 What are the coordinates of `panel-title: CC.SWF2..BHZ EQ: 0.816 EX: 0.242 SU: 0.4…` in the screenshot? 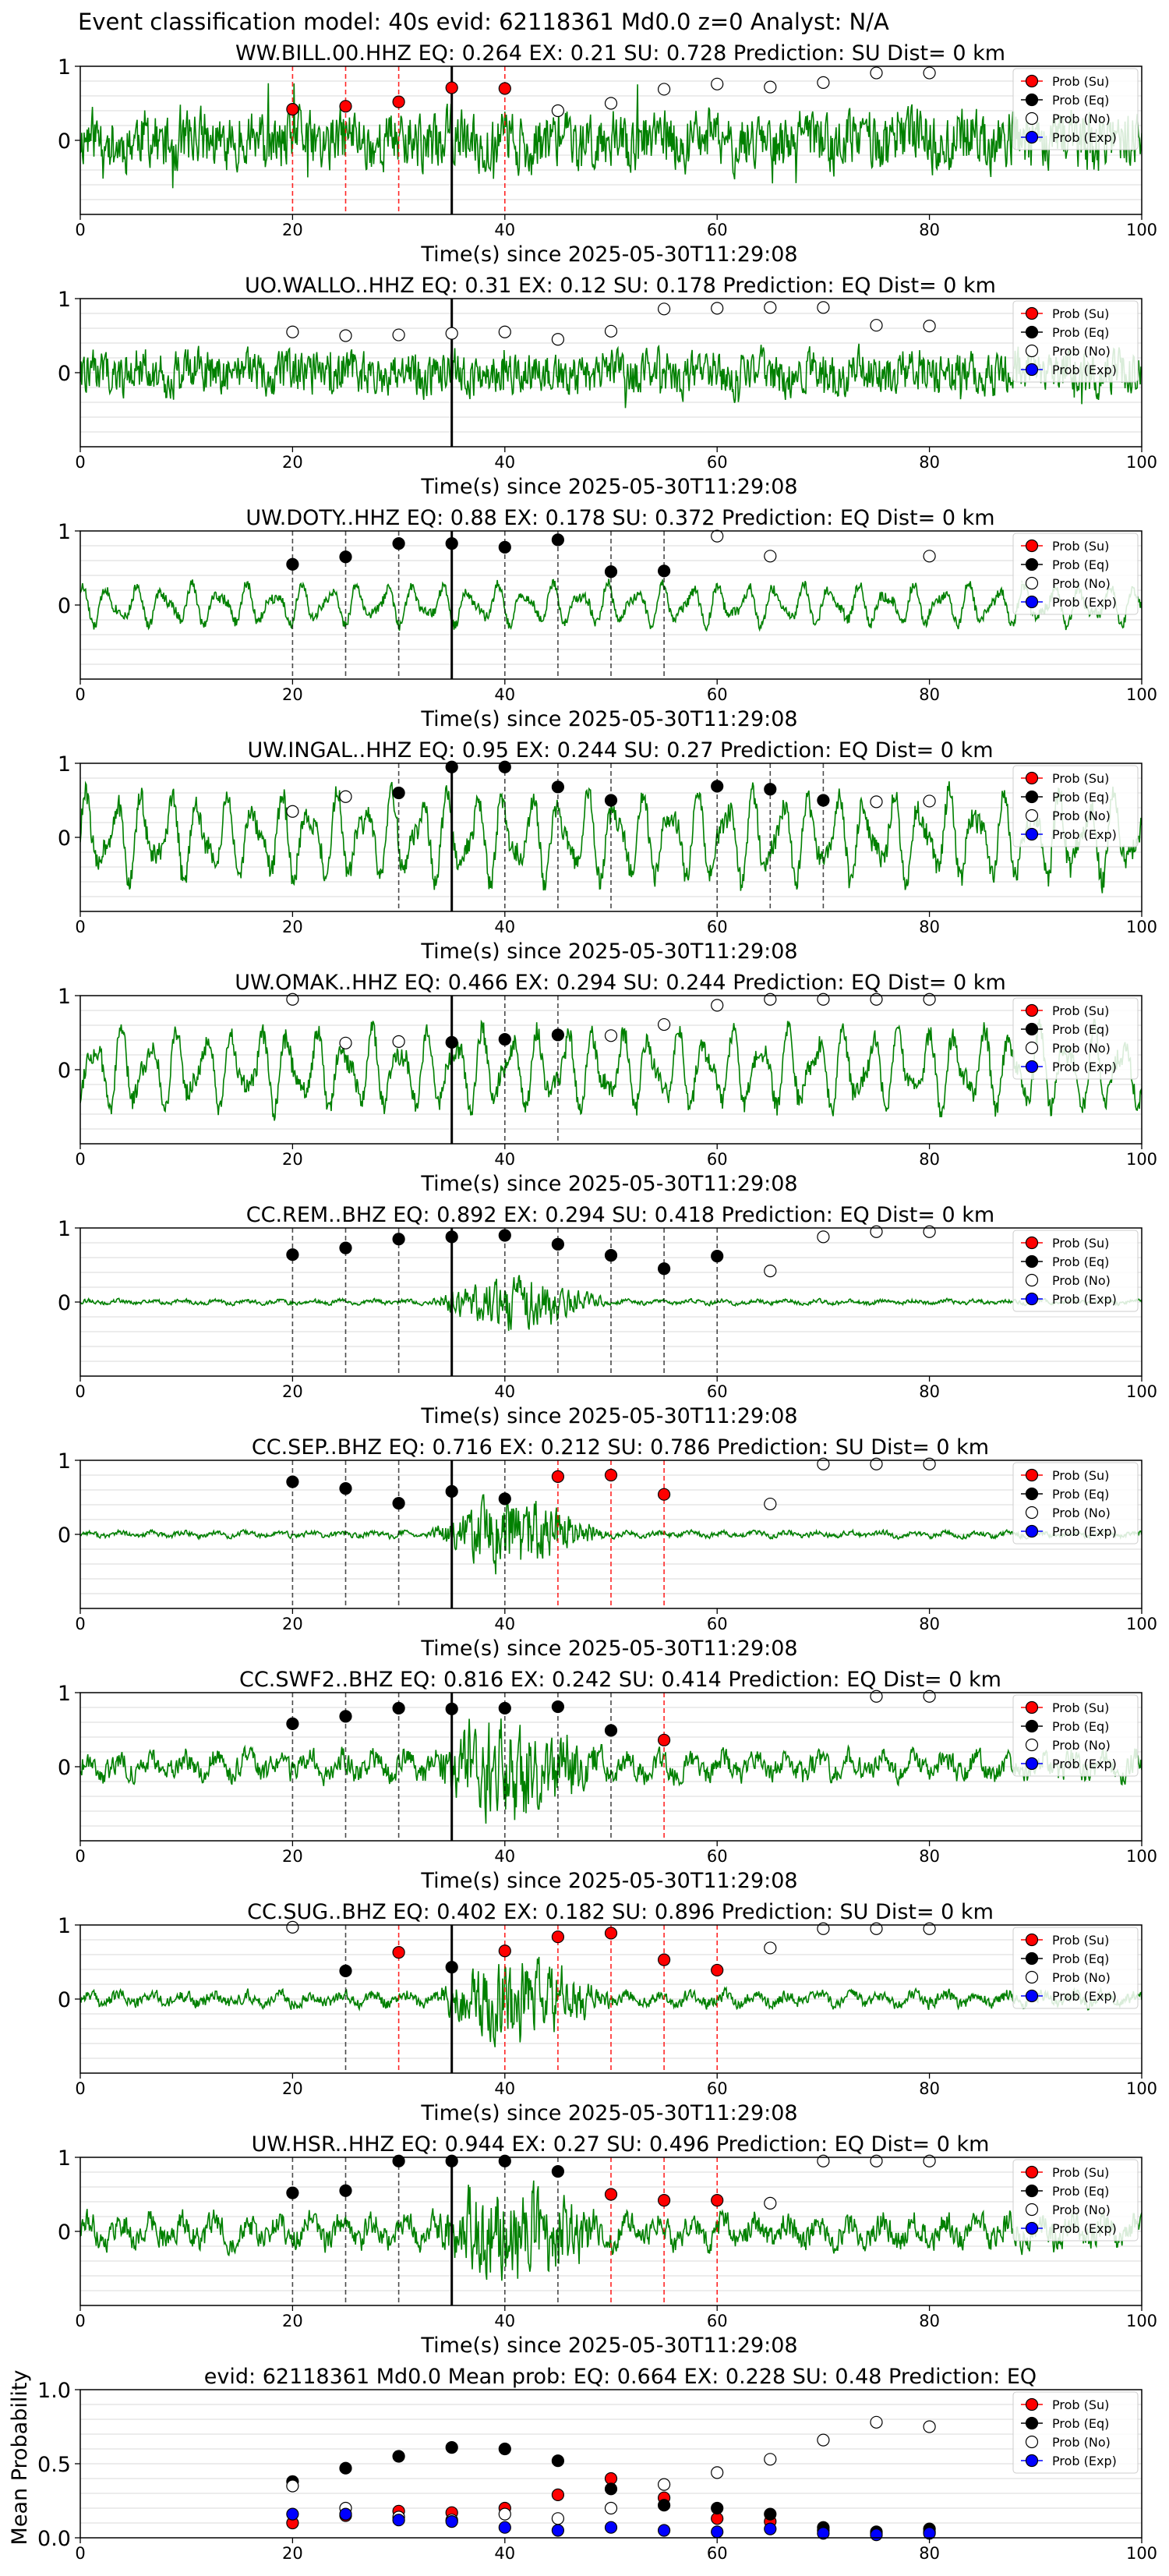 It's located at (620, 1680).